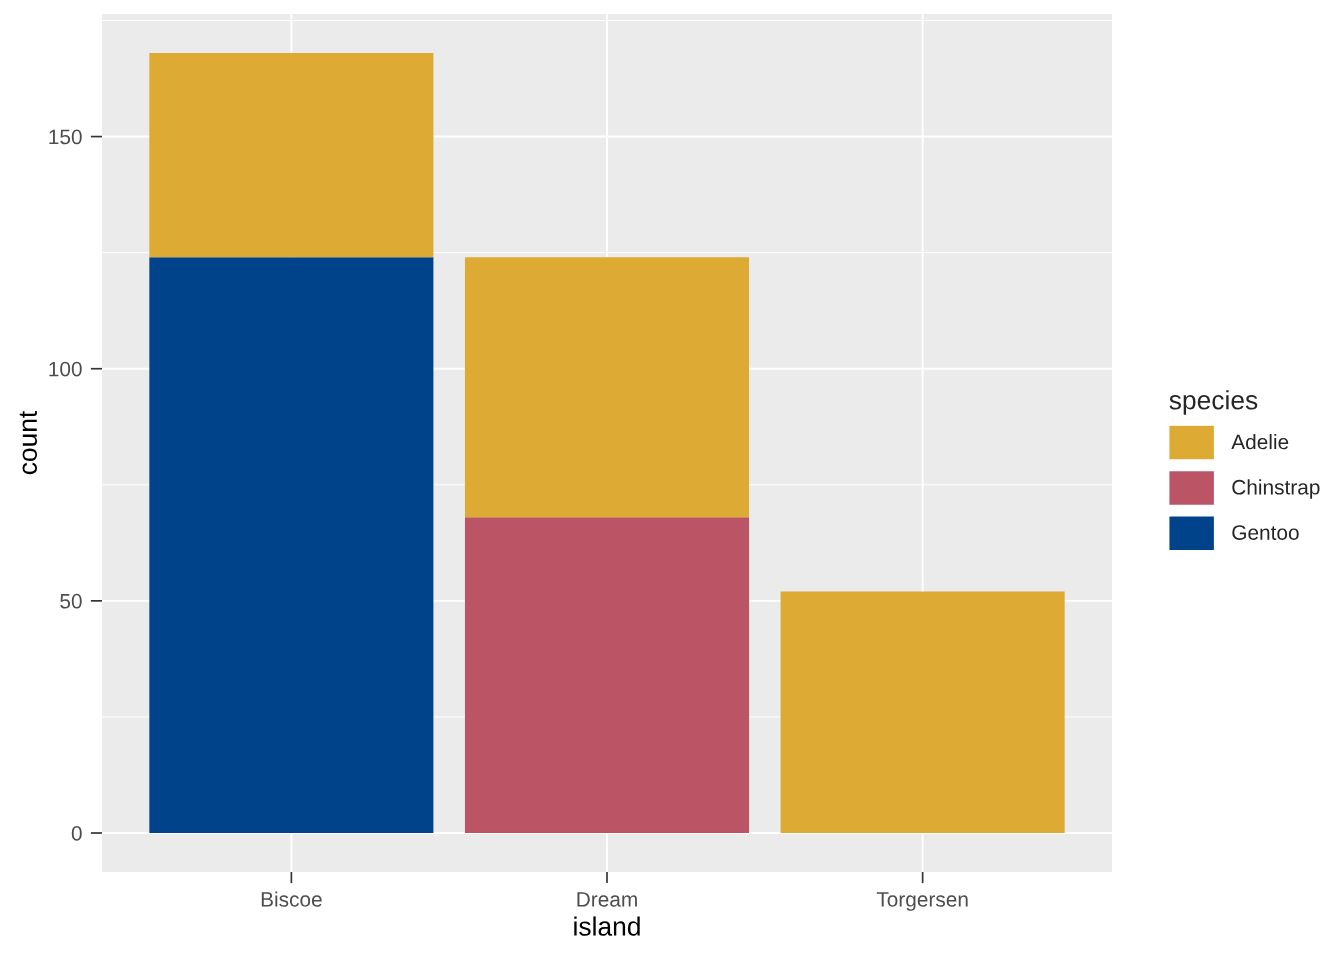 The image size is (1344, 960). Describe the element at coordinates (28, 442) in the screenshot. I see `y-axis-title: count` at that location.